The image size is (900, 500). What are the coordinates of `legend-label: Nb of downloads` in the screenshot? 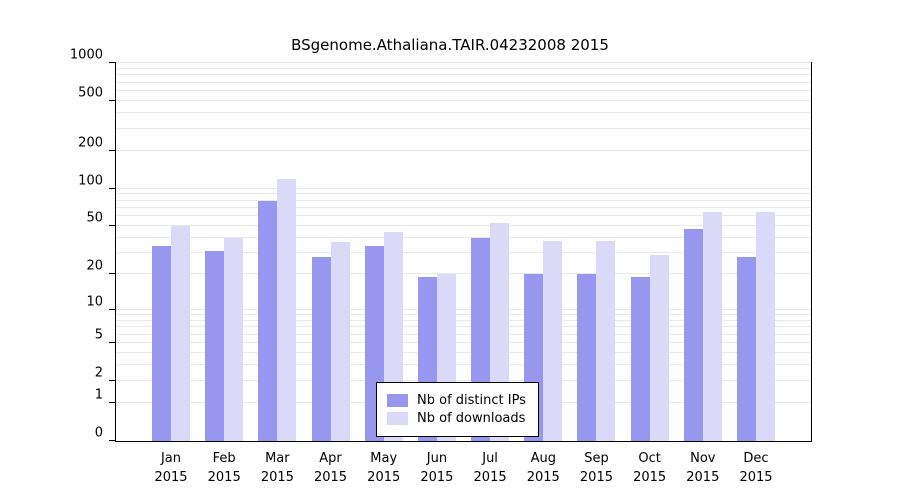 It's located at (471, 418).